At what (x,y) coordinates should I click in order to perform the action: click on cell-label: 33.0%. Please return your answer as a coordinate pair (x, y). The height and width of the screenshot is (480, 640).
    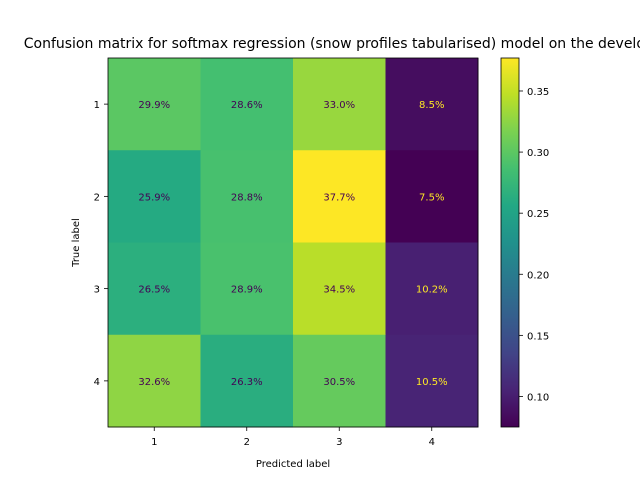
    Looking at the image, I should click on (339, 105).